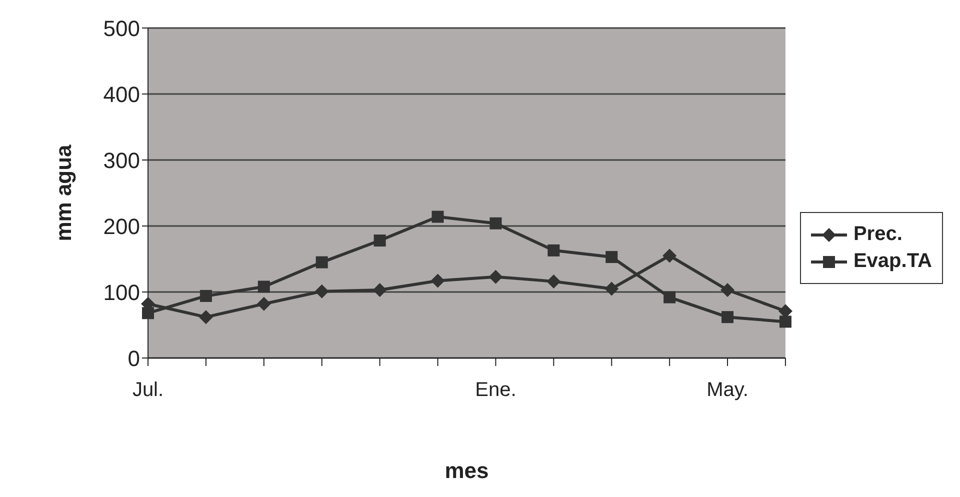 This screenshot has width=960, height=497. I want to click on x-tick-label: Ene., so click(495, 390).